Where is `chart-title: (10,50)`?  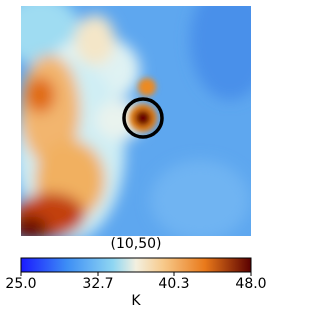
chart-title: (10,50) is located at coordinates (135, 244).